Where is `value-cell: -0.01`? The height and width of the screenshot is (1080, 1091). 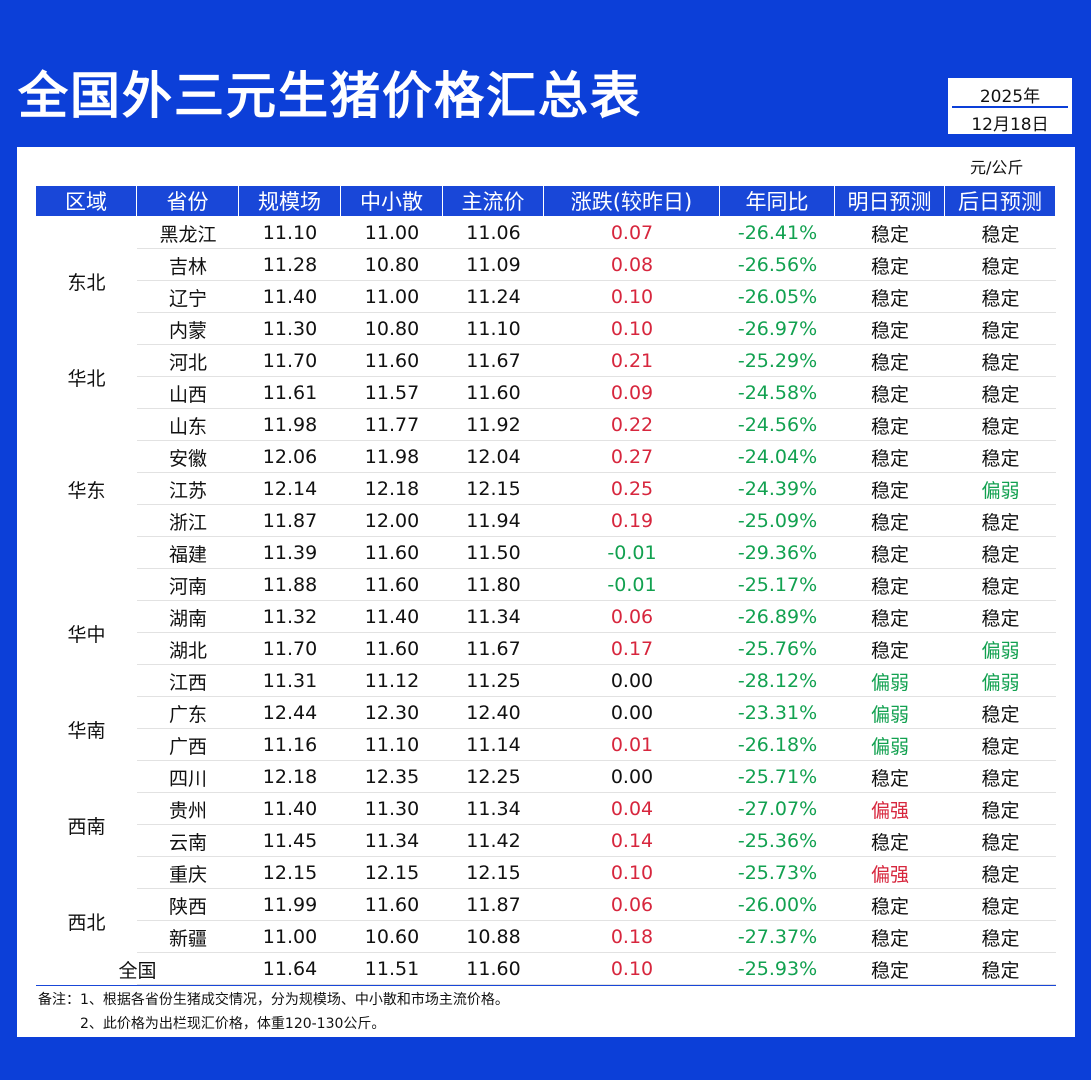
value-cell: -0.01 is located at coordinates (632, 553).